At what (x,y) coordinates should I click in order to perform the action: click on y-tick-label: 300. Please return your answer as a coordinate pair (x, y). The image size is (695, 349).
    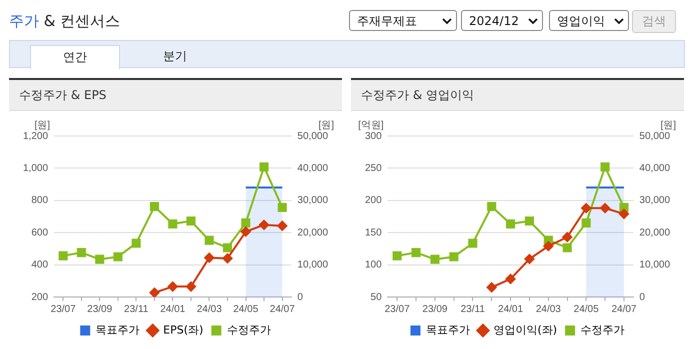
    Looking at the image, I should click on (373, 136).